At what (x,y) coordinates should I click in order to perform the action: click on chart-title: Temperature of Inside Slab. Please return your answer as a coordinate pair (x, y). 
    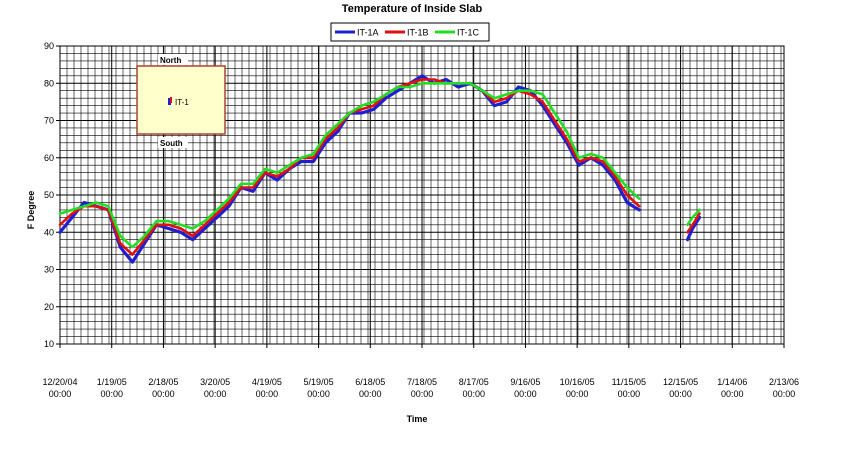
    Looking at the image, I should click on (412, 9).